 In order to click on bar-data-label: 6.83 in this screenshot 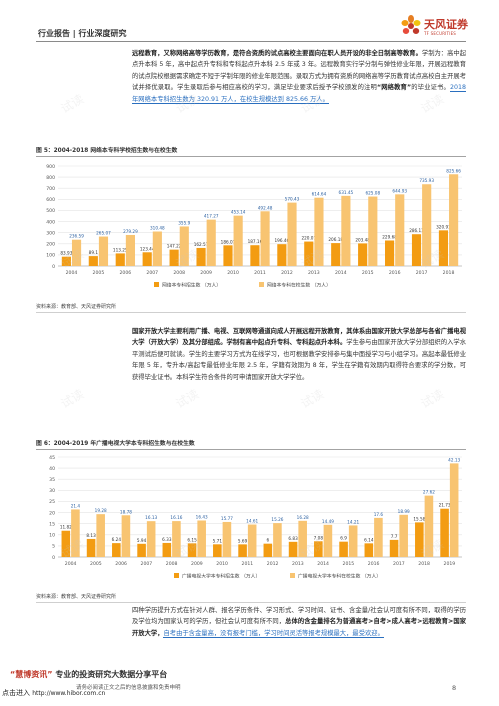, I will do `click(293, 538)`.